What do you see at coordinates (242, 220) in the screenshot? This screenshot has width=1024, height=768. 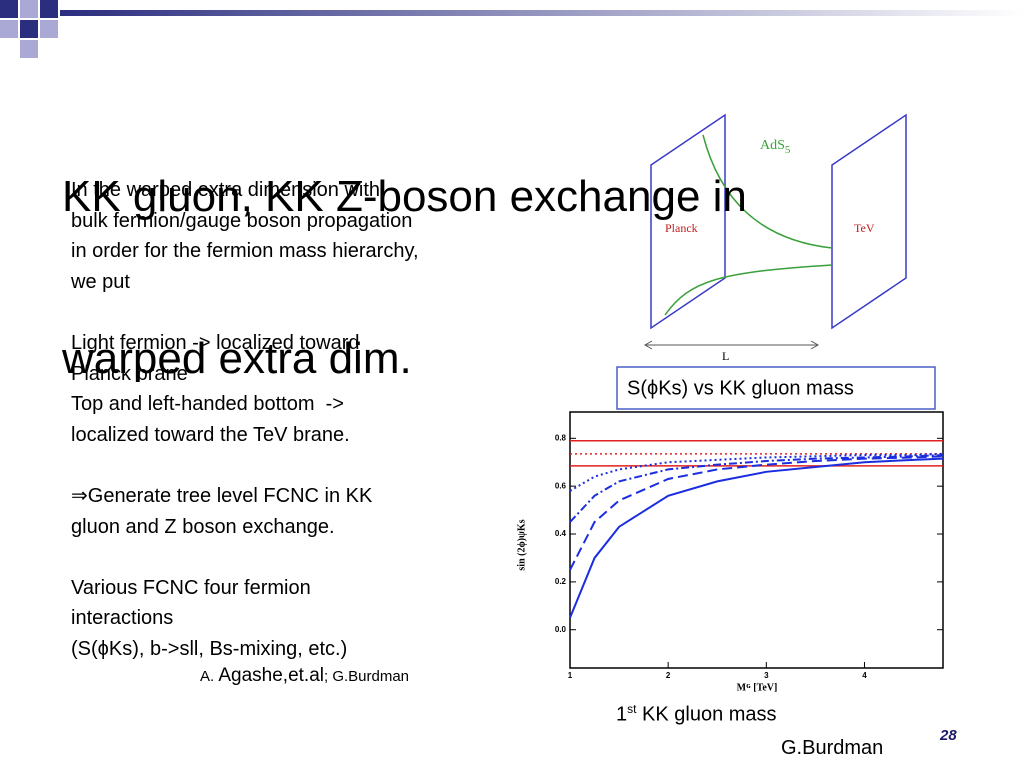 I see `body-line: bulk fermion/gauge boson propagation` at bounding box center [242, 220].